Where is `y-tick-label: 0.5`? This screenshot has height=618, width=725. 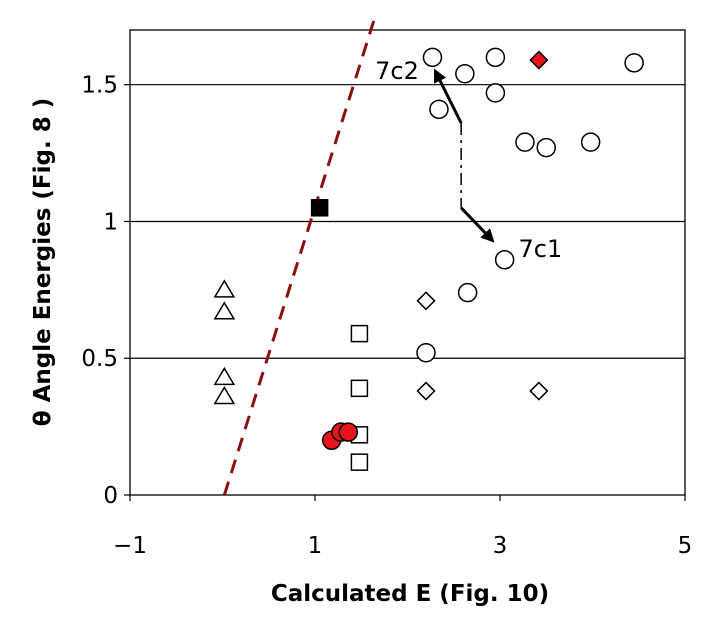 y-tick-label: 0.5 is located at coordinates (99, 359).